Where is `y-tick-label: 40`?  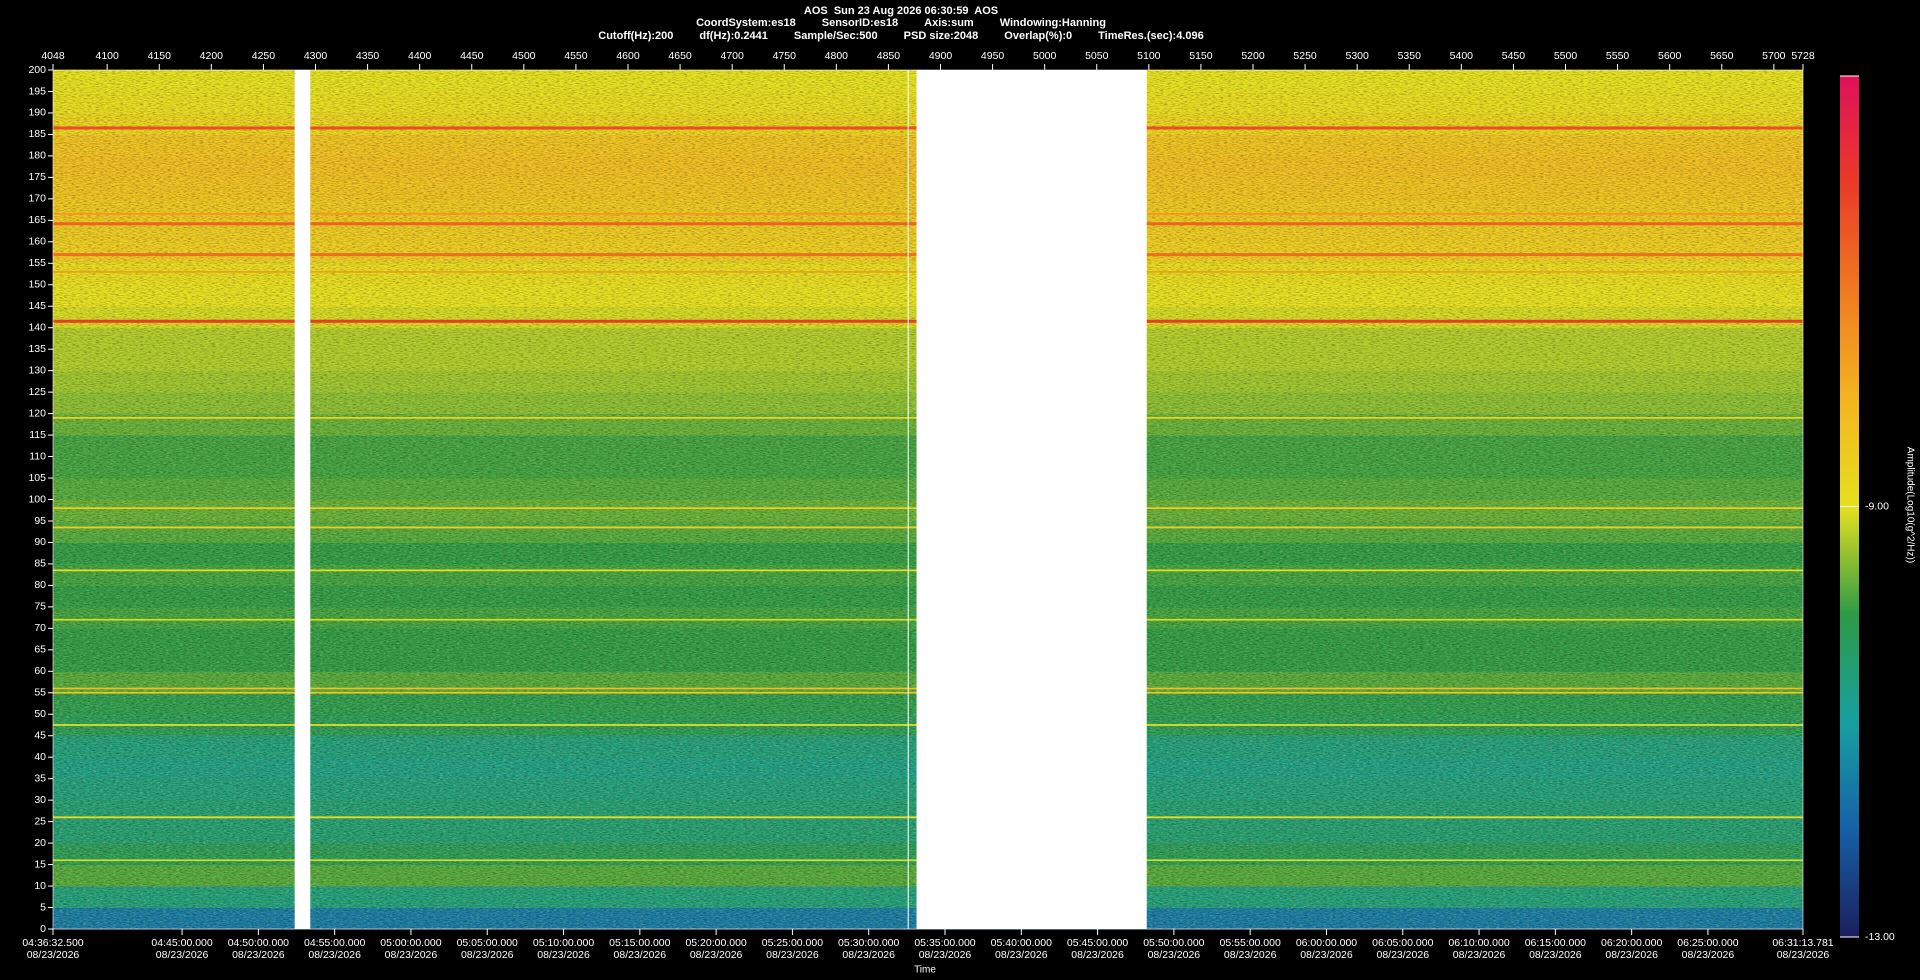
y-tick-label: 40 is located at coordinates (40, 757).